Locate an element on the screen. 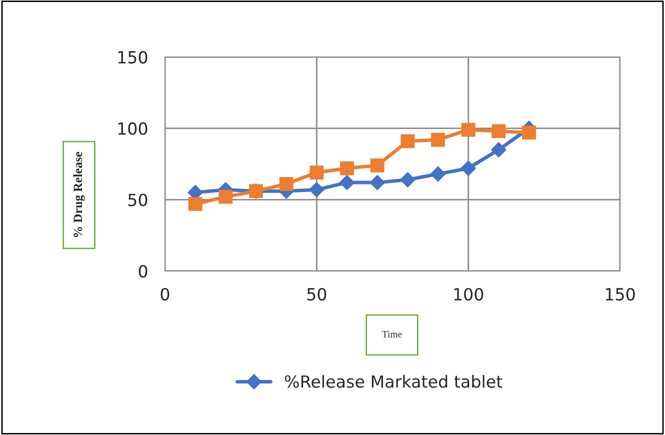  legend-label: %Release Markated tablet is located at coordinates (393, 381).